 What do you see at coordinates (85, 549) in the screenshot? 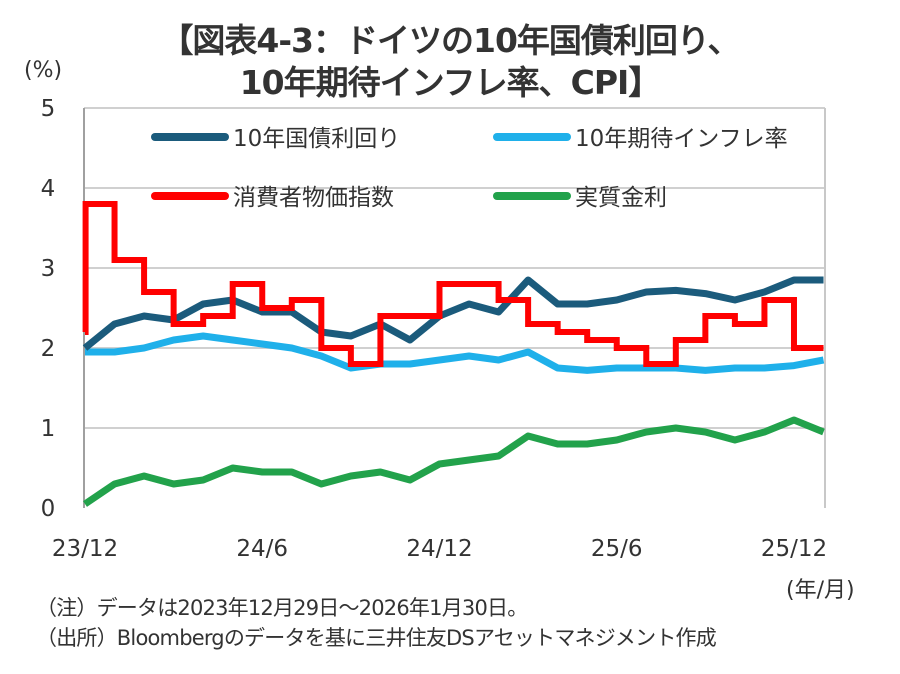
I see `x-tick-label: 23/12` at bounding box center [85, 549].